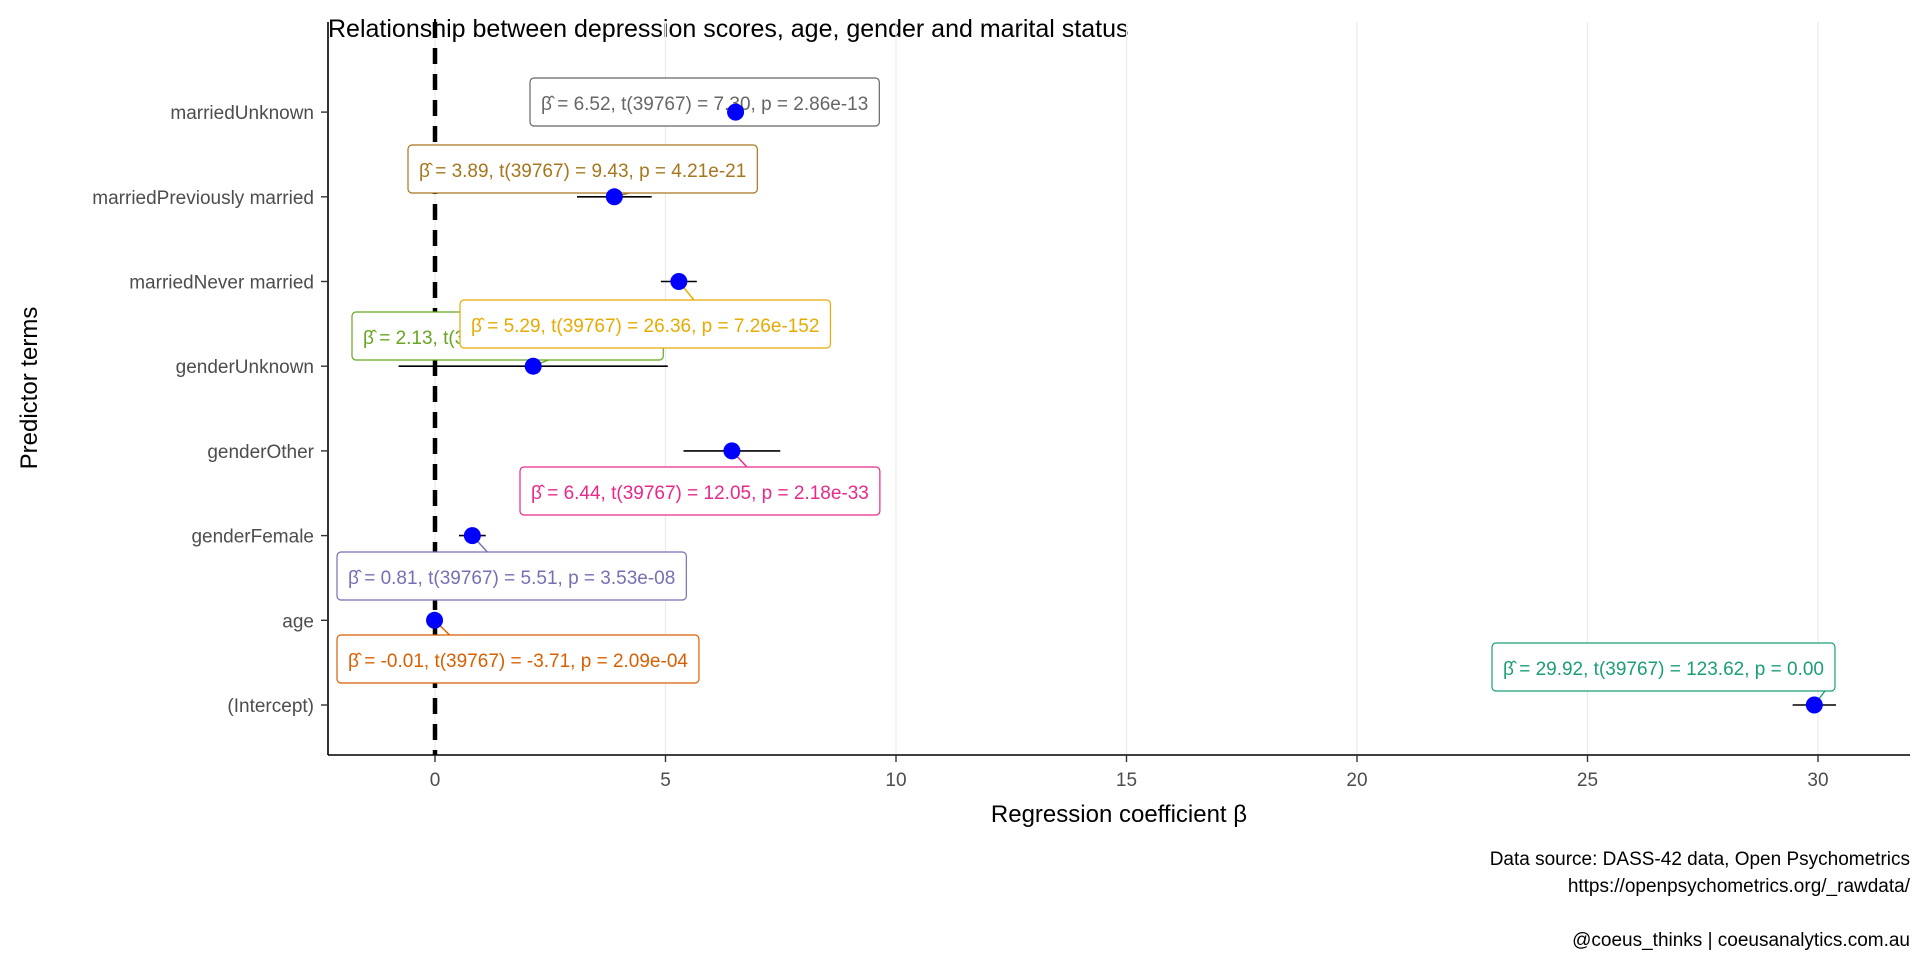  I want to click on coefficient-label-text: β̂ = 29.92, t(39767) = 123.62, p = 0.00, so click(1663, 669).